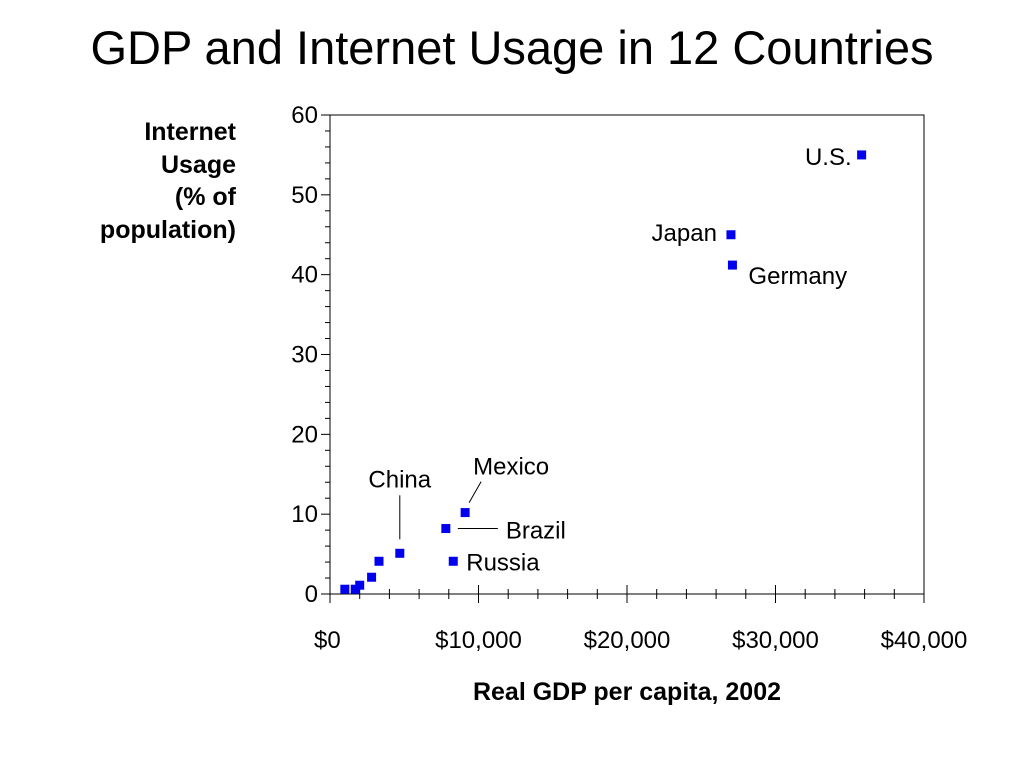 The image size is (1024, 768). Describe the element at coordinates (304, 514) in the screenshot. I see `y-tick-label: 10` at that location.